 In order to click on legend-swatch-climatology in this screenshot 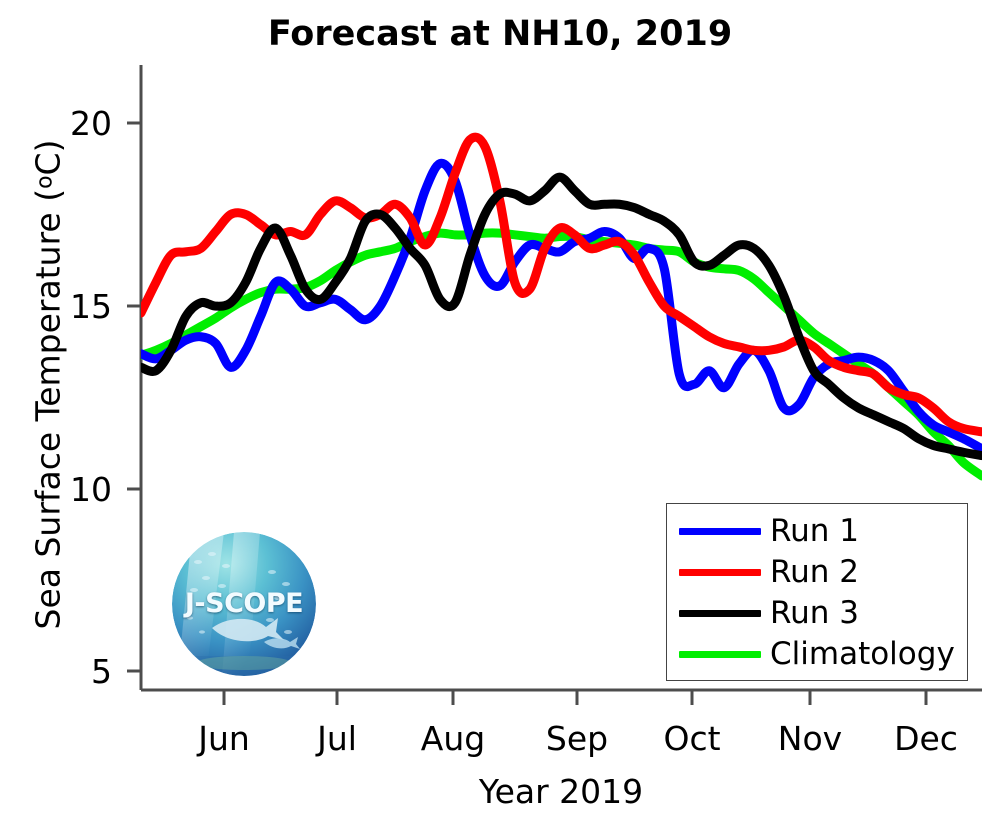, I will do `click(720, 654)`.